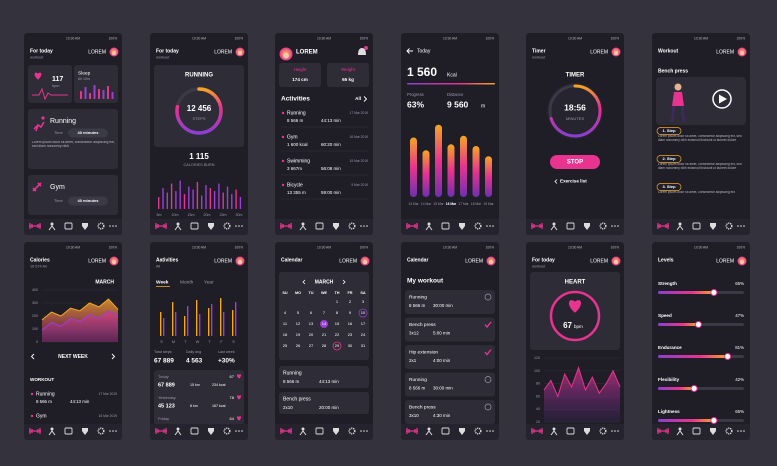  Describe the element at coordinates (175, 215) in the screenshot. I see `axis-label: 10m` at that location.